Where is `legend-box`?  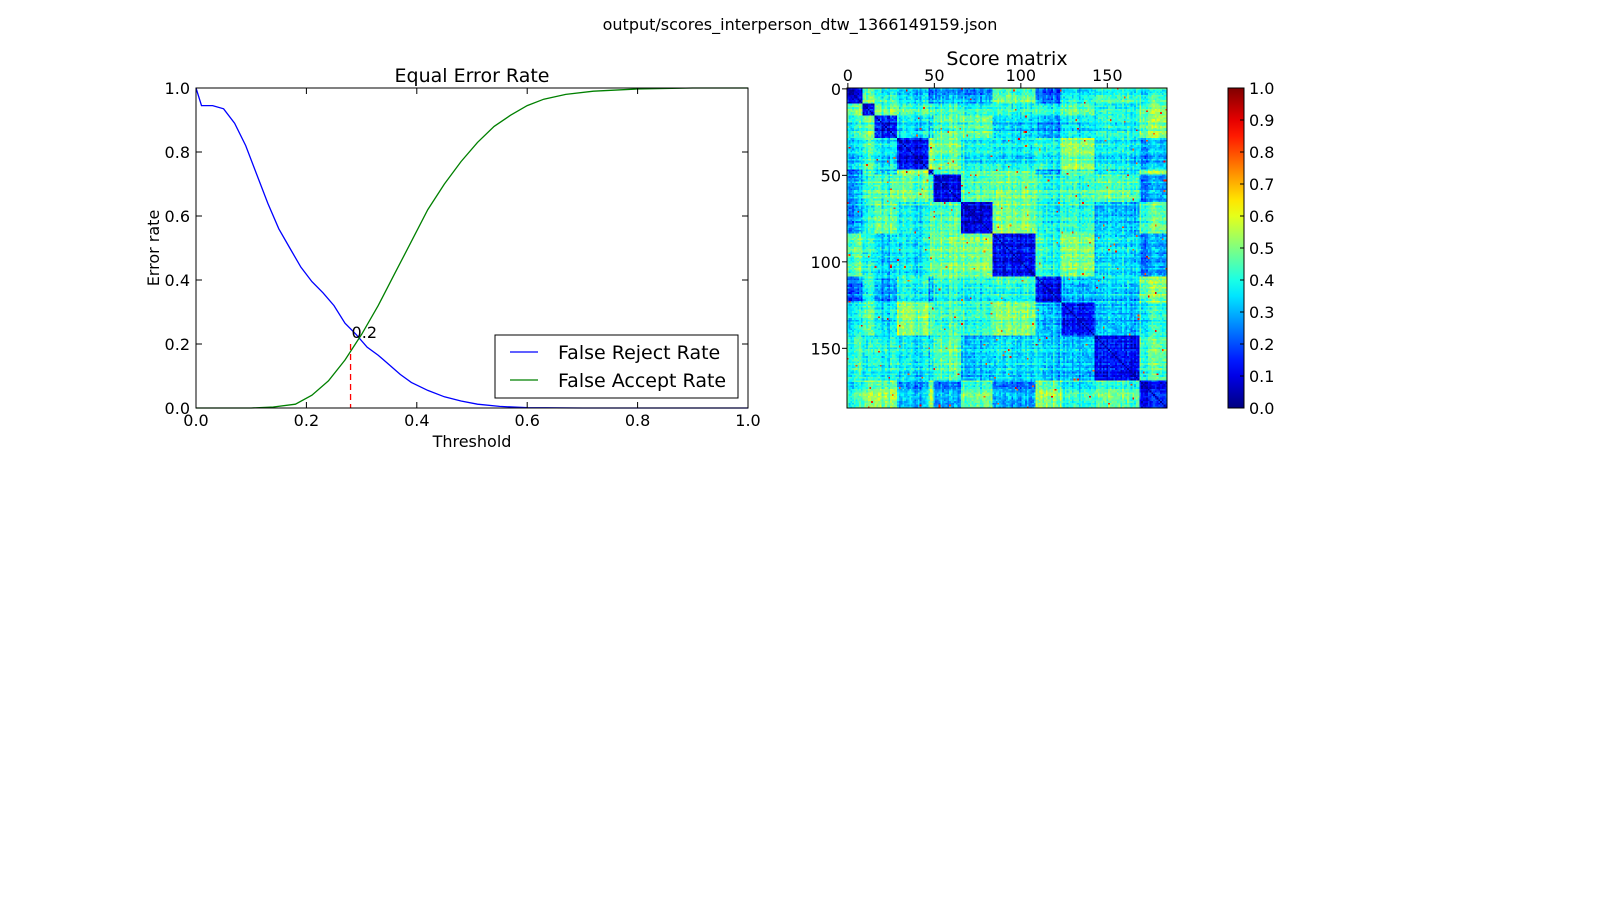
legend-box is located at coordinates (616, 366).